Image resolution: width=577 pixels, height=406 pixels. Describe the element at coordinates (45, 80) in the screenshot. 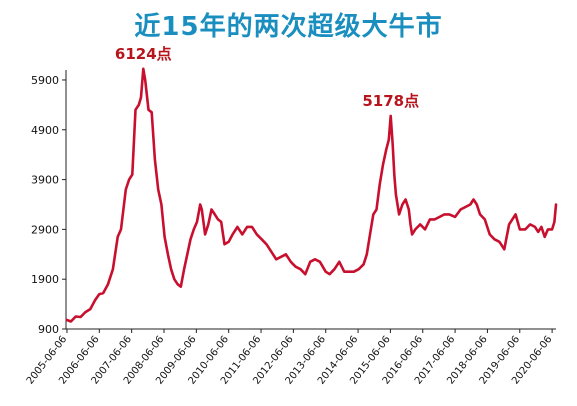

I see `y-tick-label: 5900` at that location.